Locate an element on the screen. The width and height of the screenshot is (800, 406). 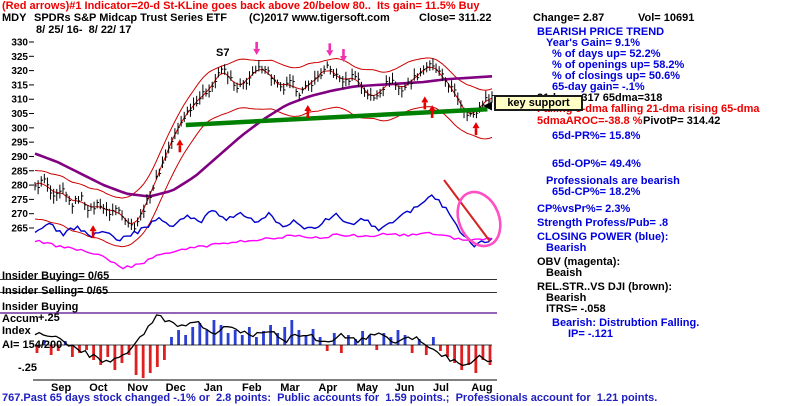
close-value: Close= 311.22 is located at coordinates (455, 18).